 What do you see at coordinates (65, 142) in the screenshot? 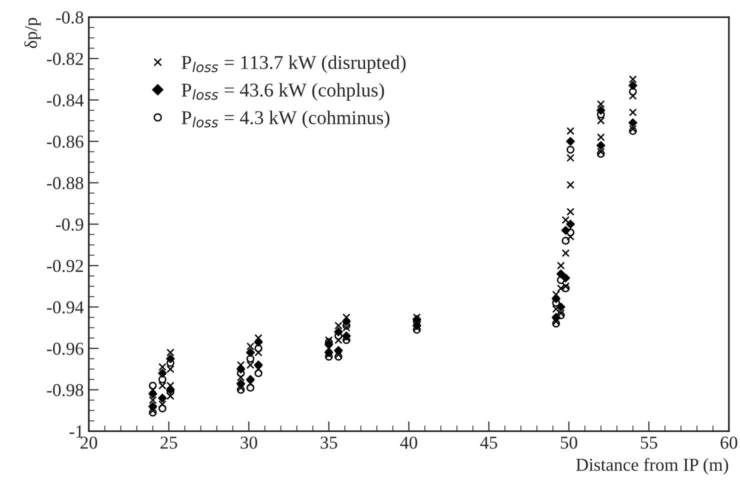
I see `y-tick-label: -0.86` at bounding box center [65, 142].